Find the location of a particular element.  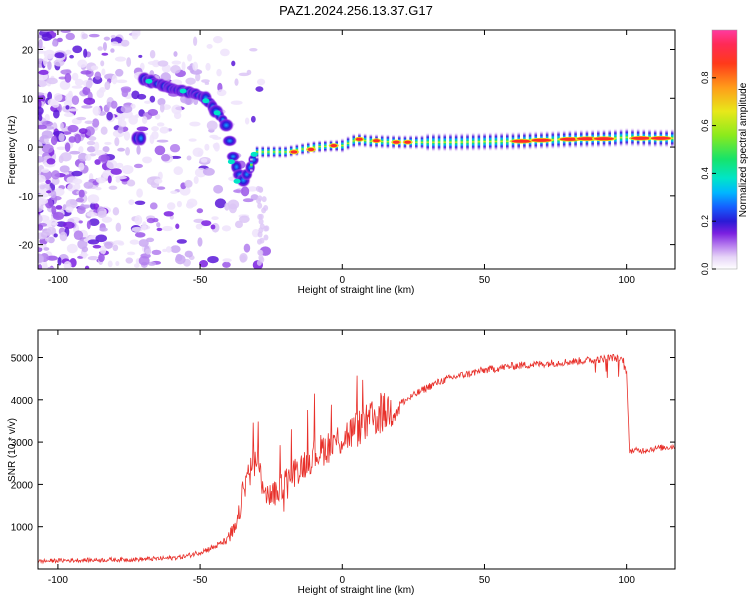

snr-y-tick-label: 3000 is located at coordinates (22, 443).